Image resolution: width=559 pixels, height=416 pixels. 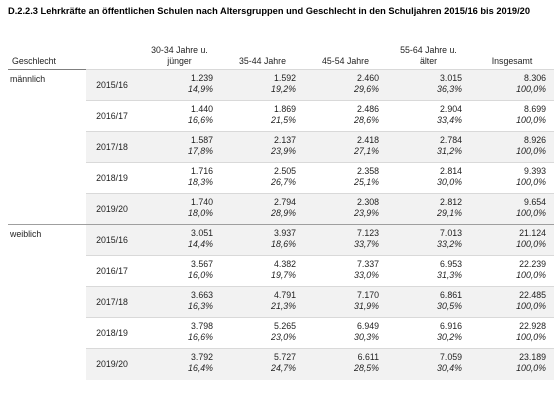 What do you see at coordinates (345, 333) in the screenshot?
I see `value-cell: 6.949 30,3%` at bounding box center [345, 333].